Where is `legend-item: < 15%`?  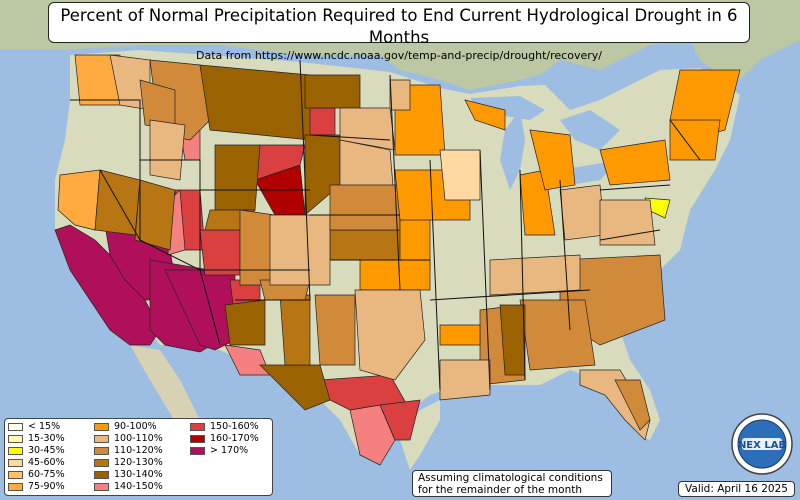
legend-item: < 15% is located at coordinates (51, 427).